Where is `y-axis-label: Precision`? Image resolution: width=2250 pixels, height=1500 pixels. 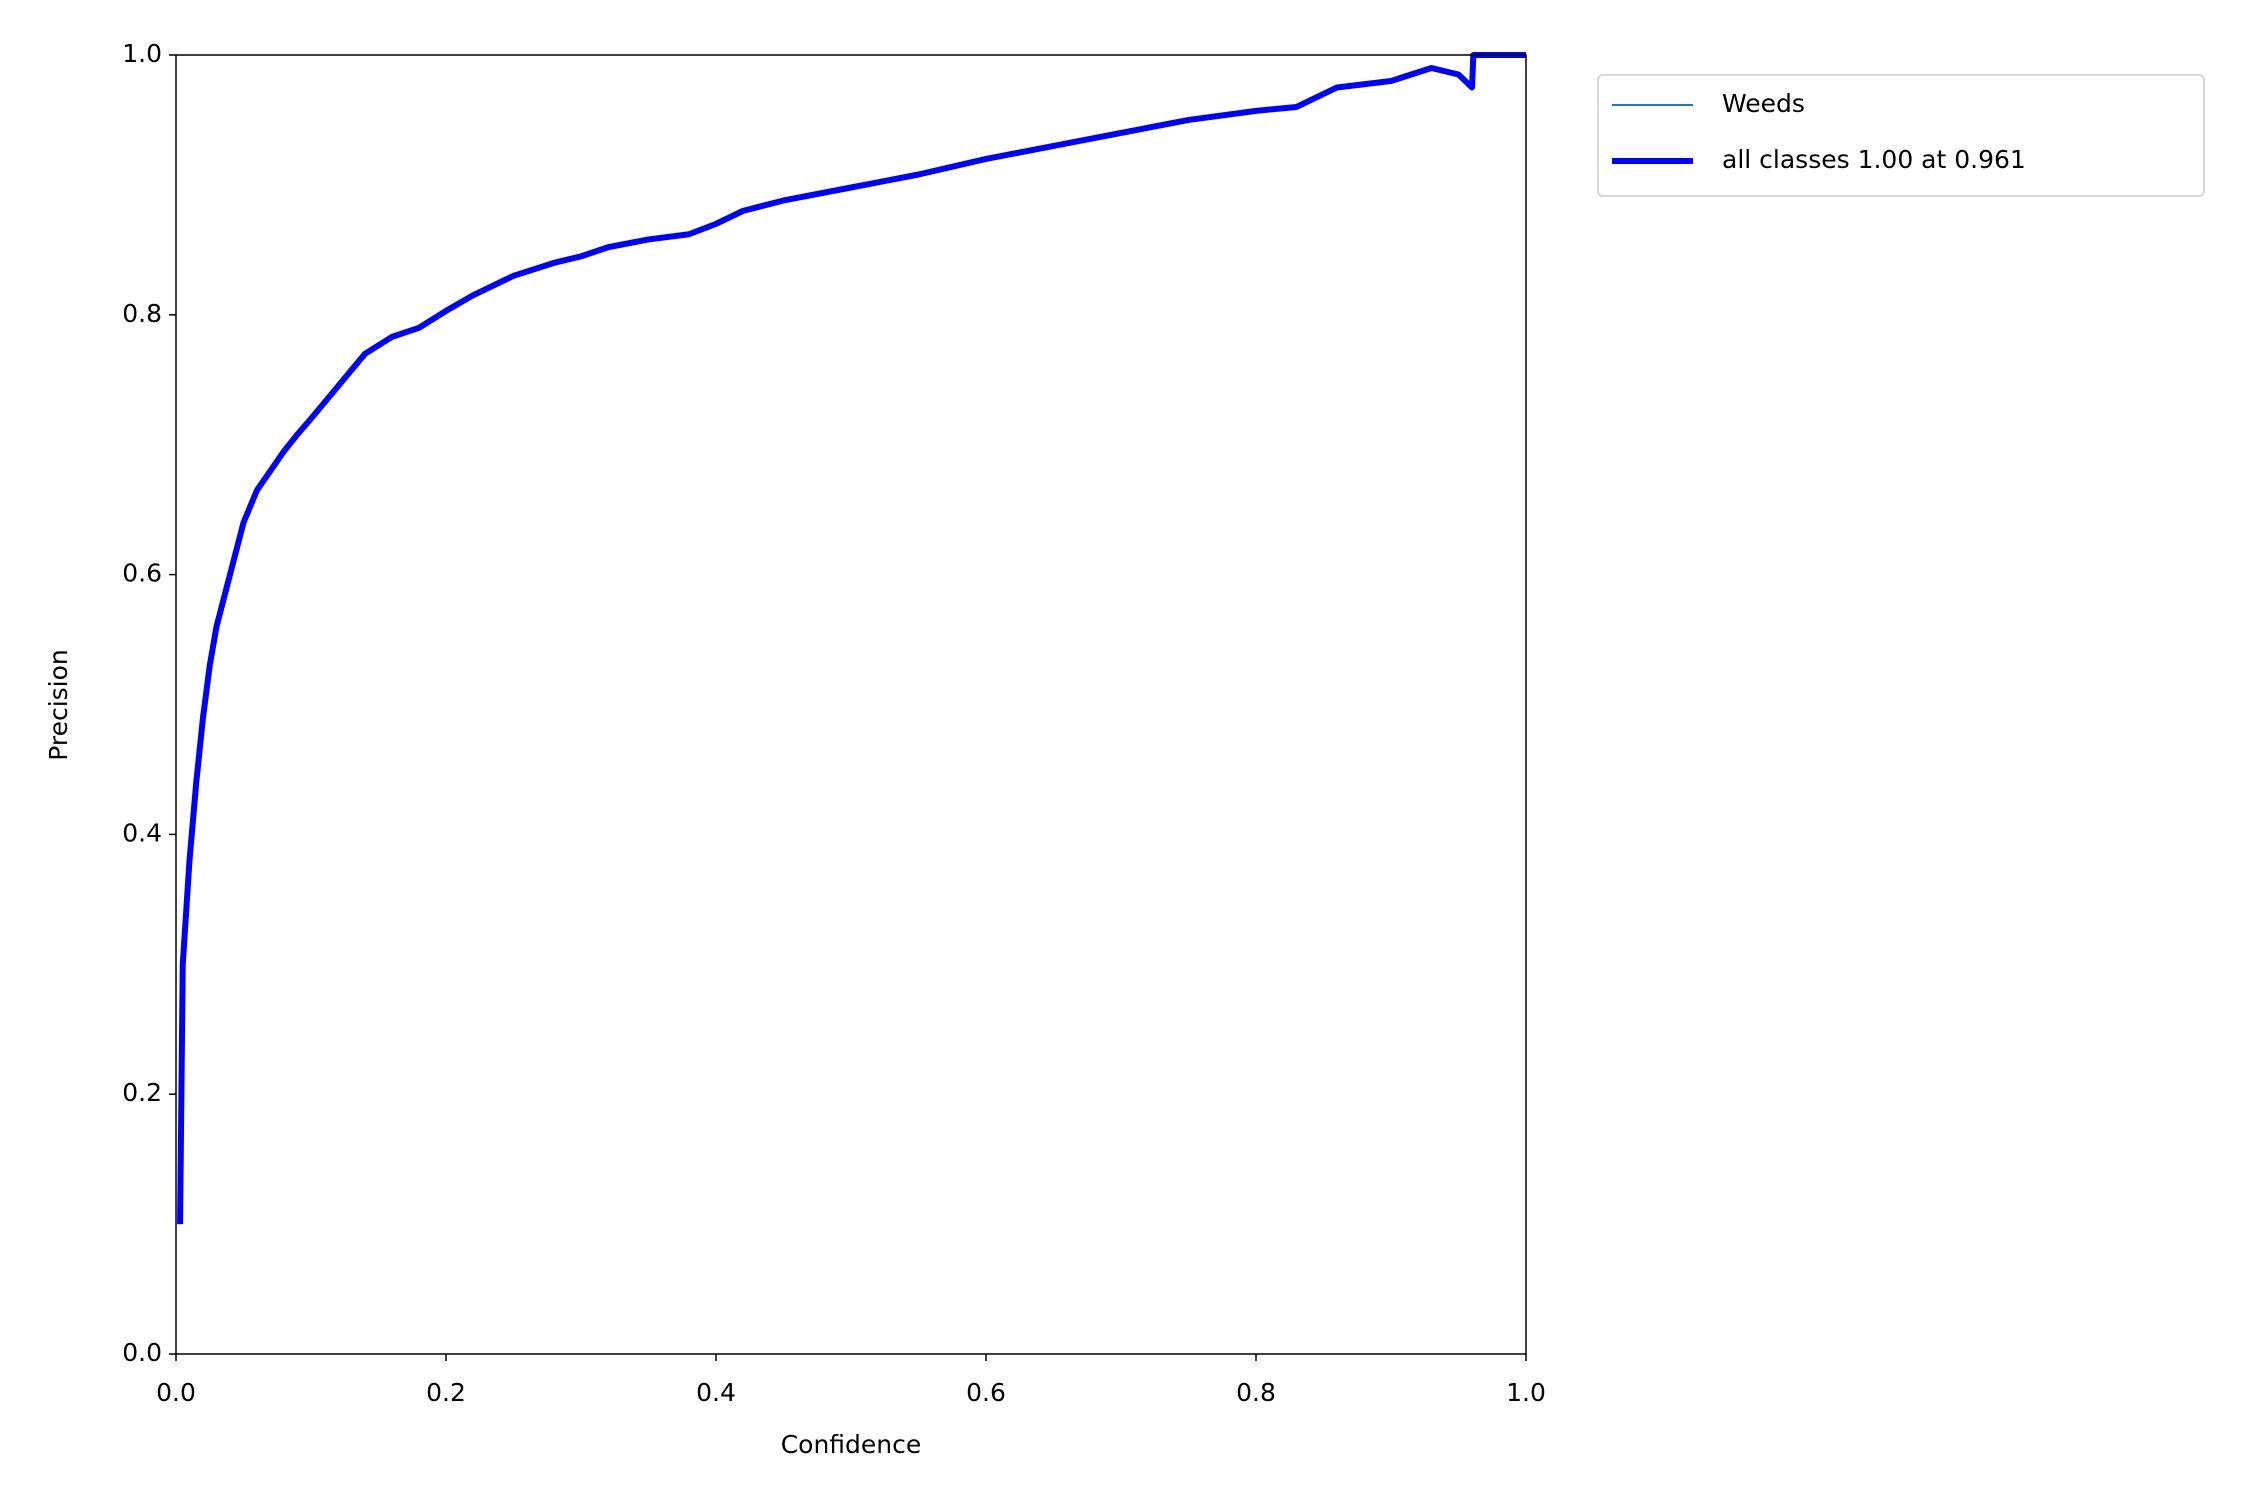
y-axis-label: Precision is located at coordinates (58, 705).